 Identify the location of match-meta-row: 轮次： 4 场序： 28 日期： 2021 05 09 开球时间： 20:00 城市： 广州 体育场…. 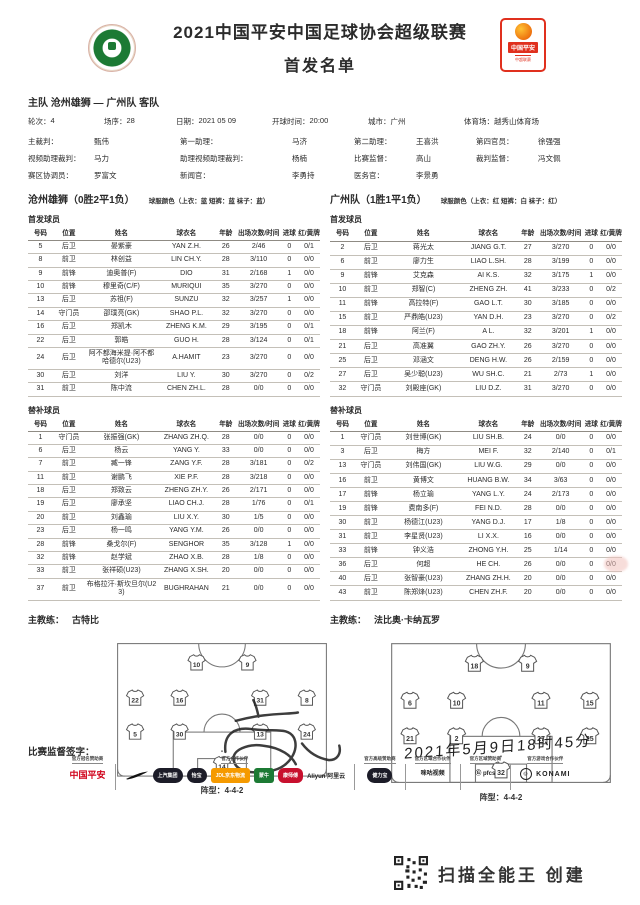
(334, 121).